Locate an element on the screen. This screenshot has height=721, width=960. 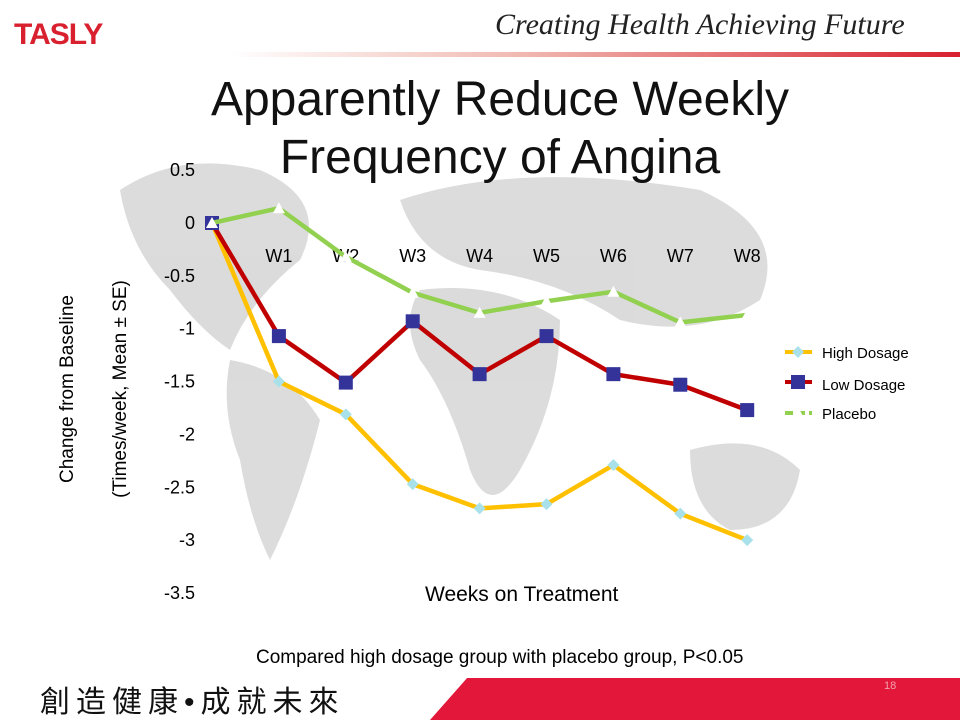
header-slogan: Creating Health Achieving Future is located at coordinates (700, 24).